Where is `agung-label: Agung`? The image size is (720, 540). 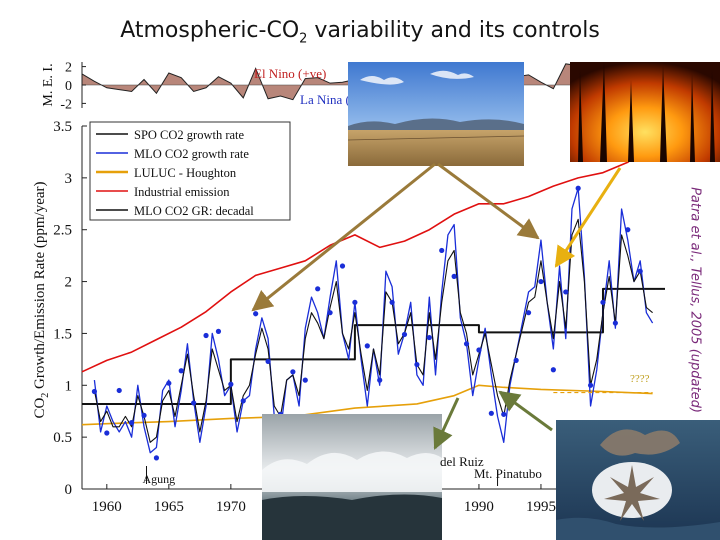
agung-label: Agung is located at coordinates (159, 479).